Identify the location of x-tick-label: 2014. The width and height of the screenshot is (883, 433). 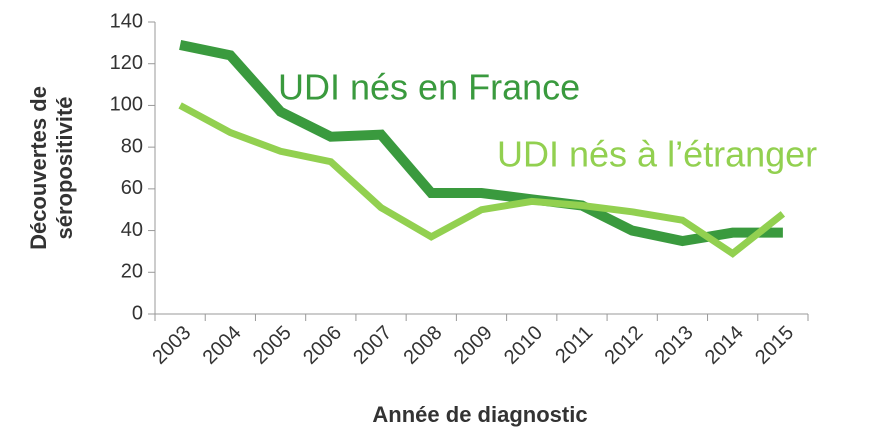
(724, 345).